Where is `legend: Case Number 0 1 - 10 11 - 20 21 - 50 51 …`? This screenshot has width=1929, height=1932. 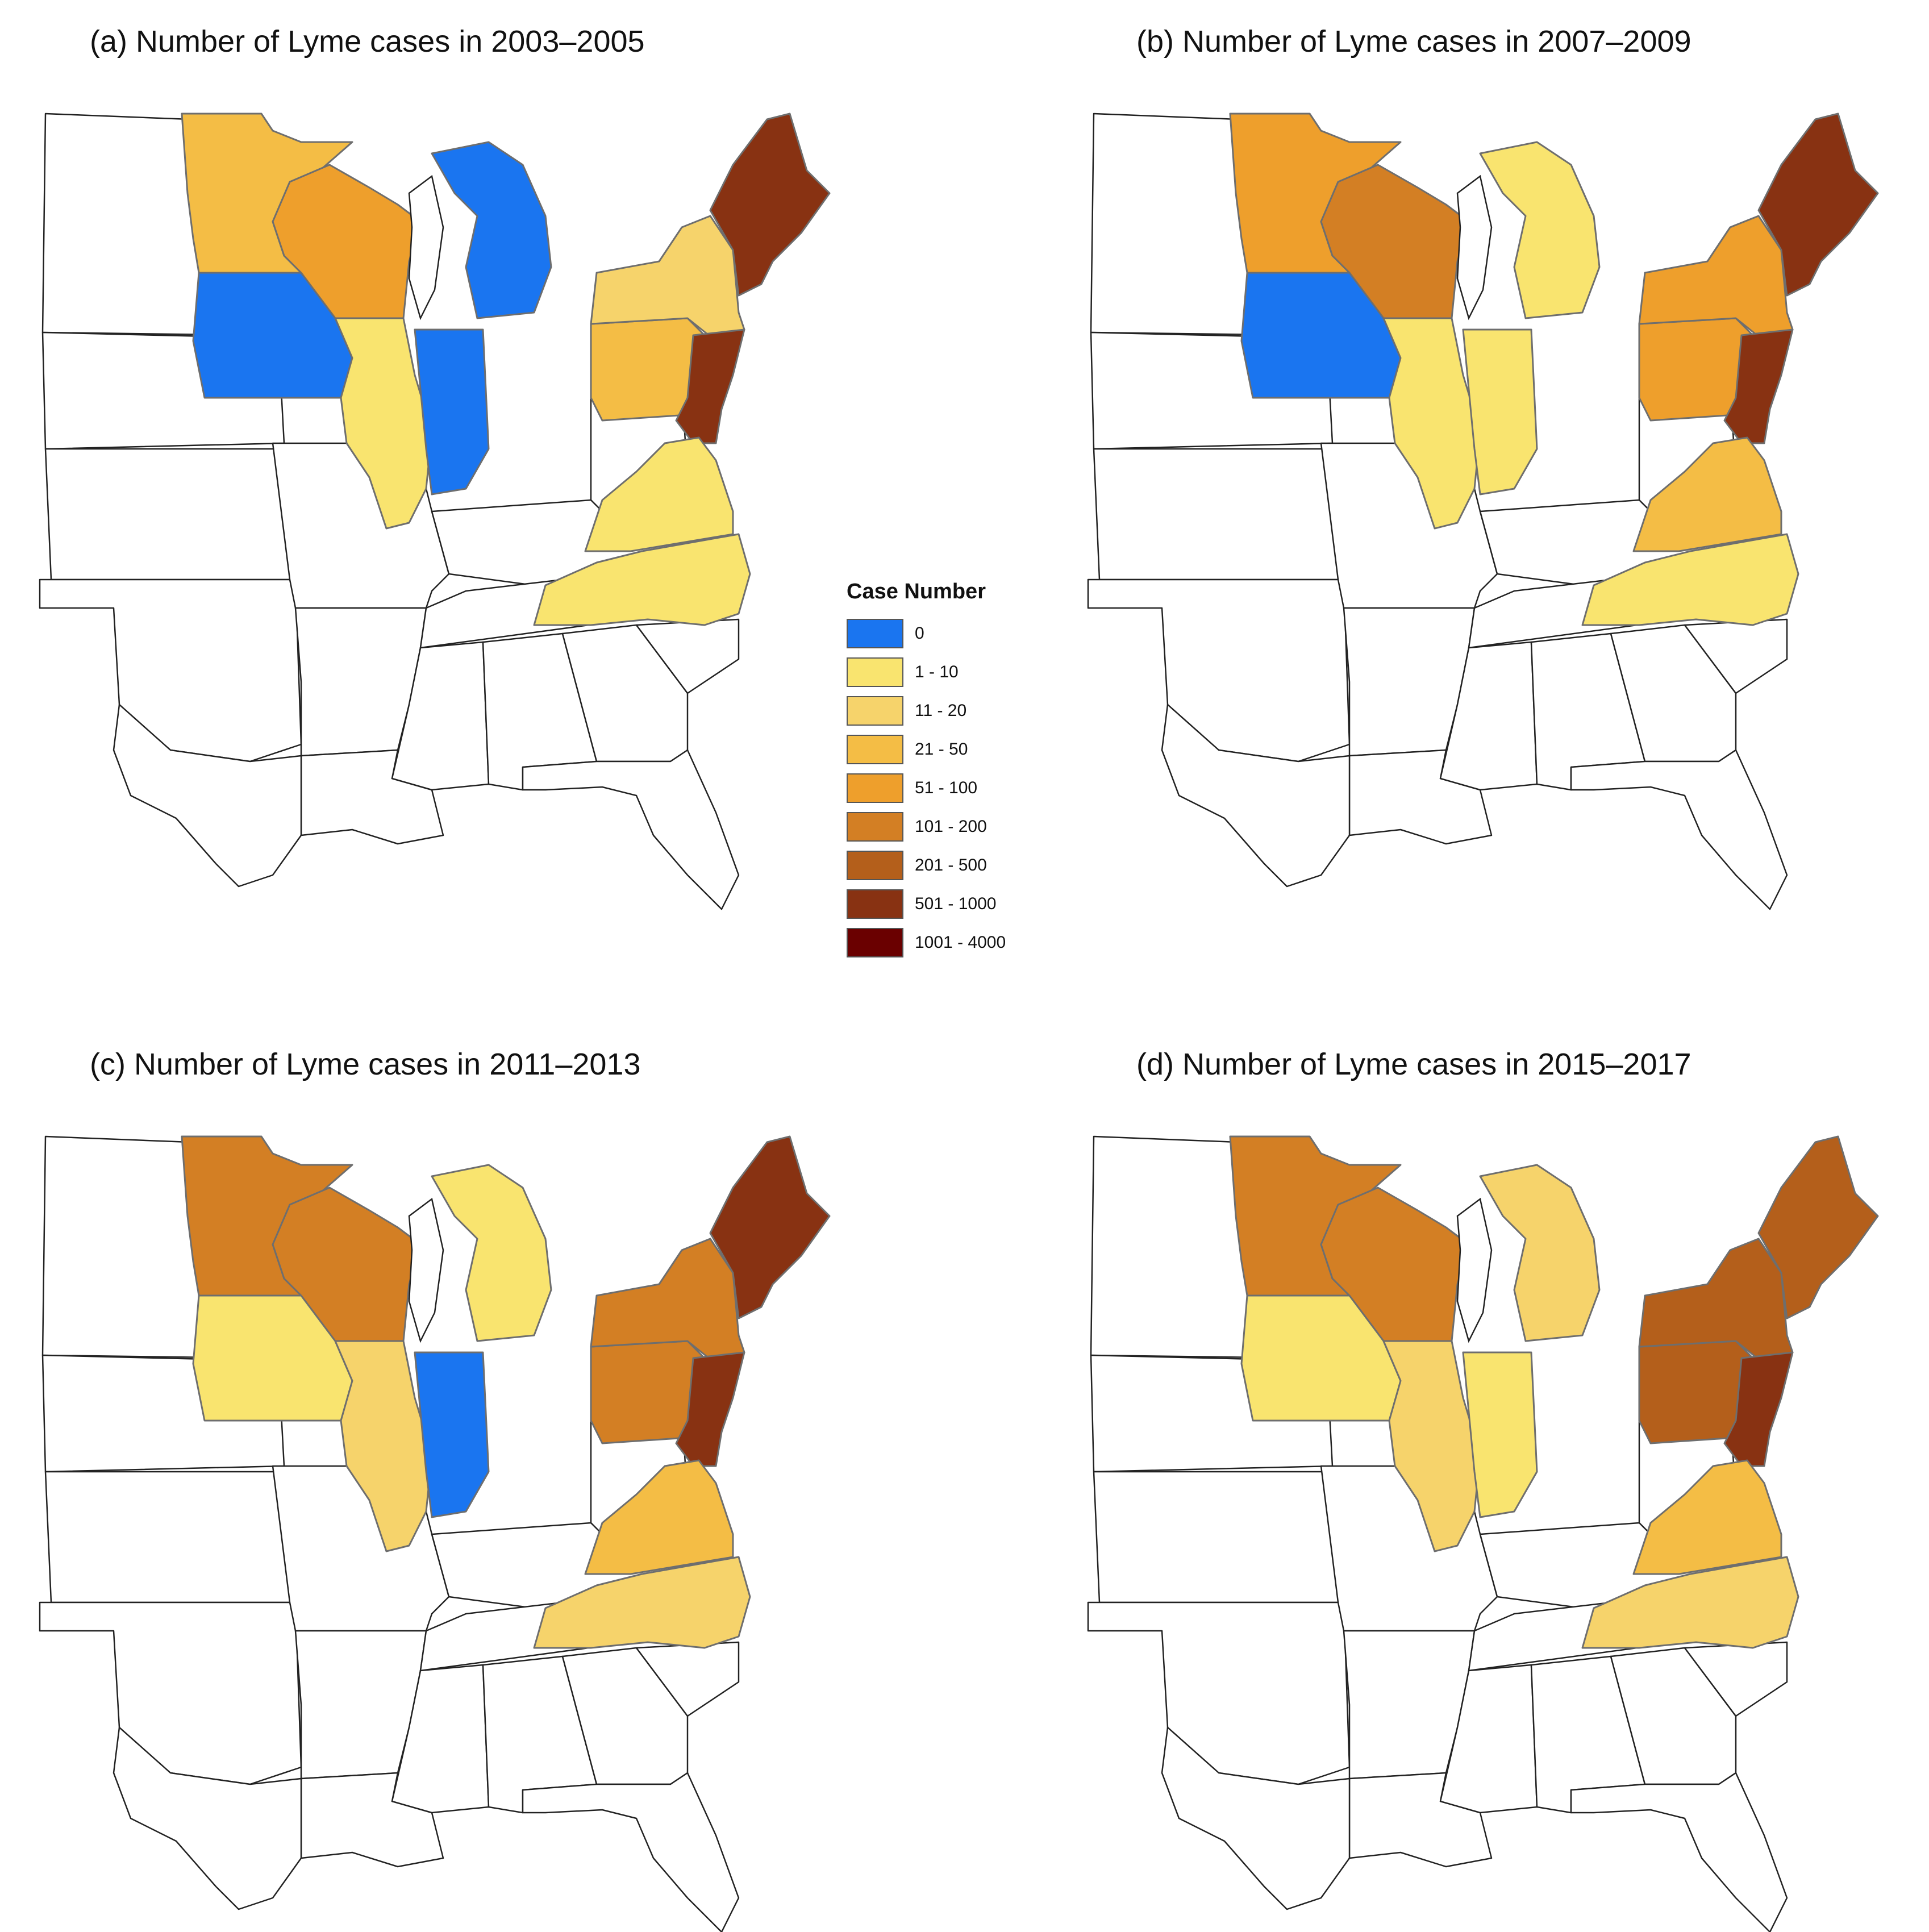
legend: Case Number 0 1 - 10 11 - 20 21 - 50 51 … is located at coordinates (926, 771).